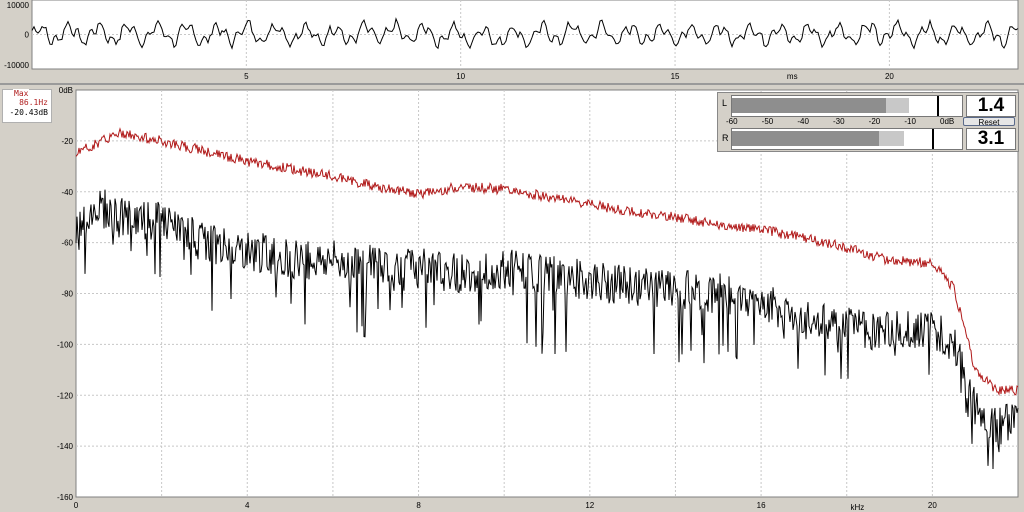 This screenshot has height=512, width=1024. Describe the element at coordinates (589, 505) in the screenshot. I see `spectrum-x-tick-label: 12` at that location.